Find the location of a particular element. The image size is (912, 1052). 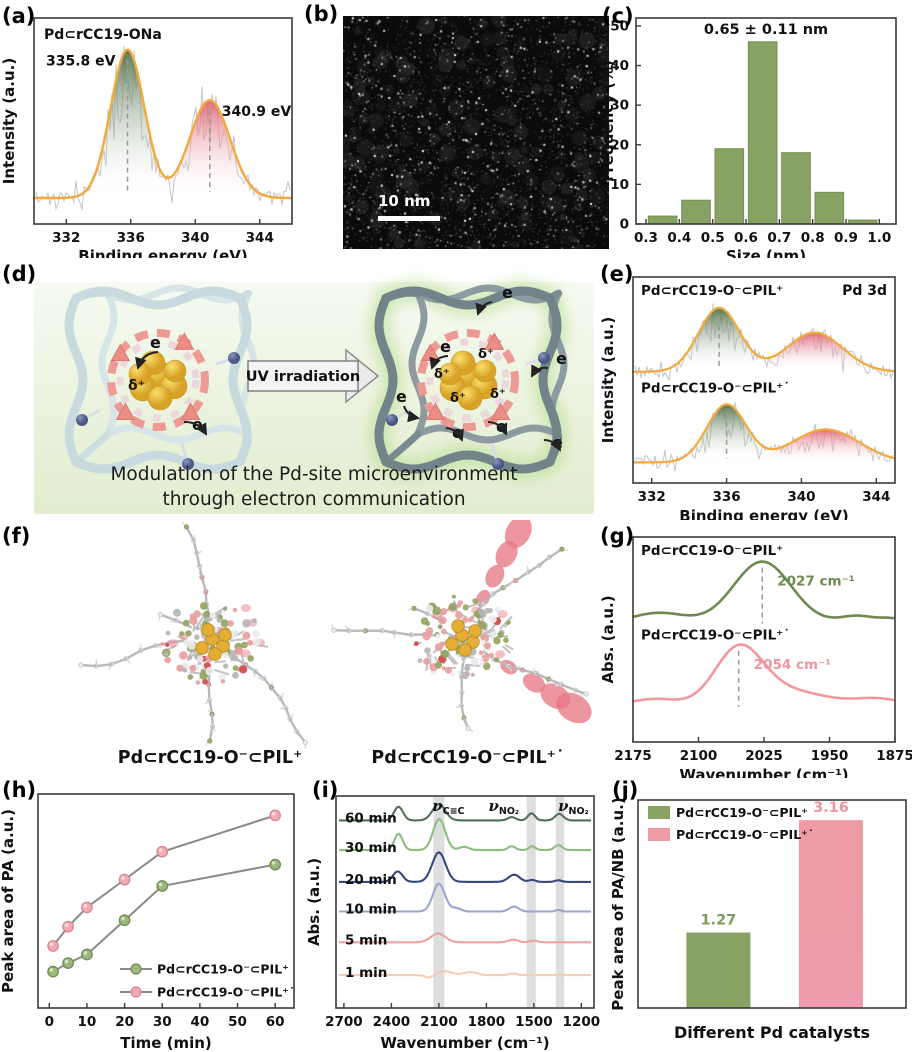

panel-a-tag: (a) is located at coordinates (19, 16).